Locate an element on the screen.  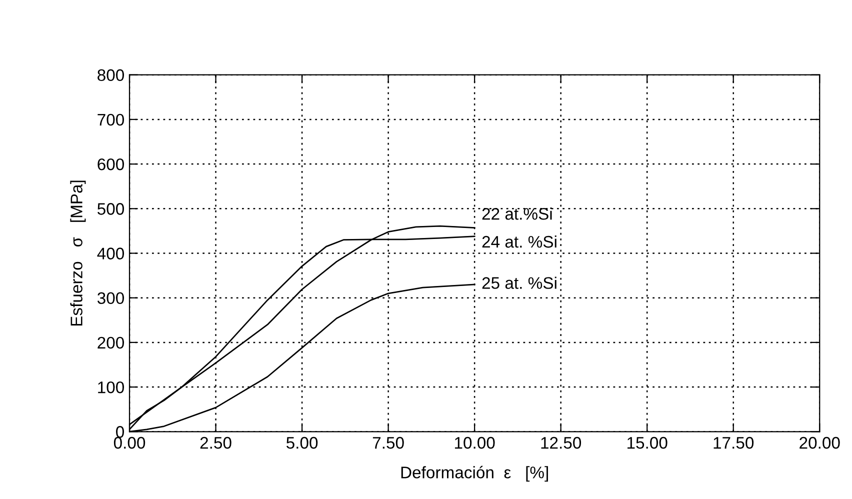
y-tick-label: 800 is located at coordinates (111, 75).